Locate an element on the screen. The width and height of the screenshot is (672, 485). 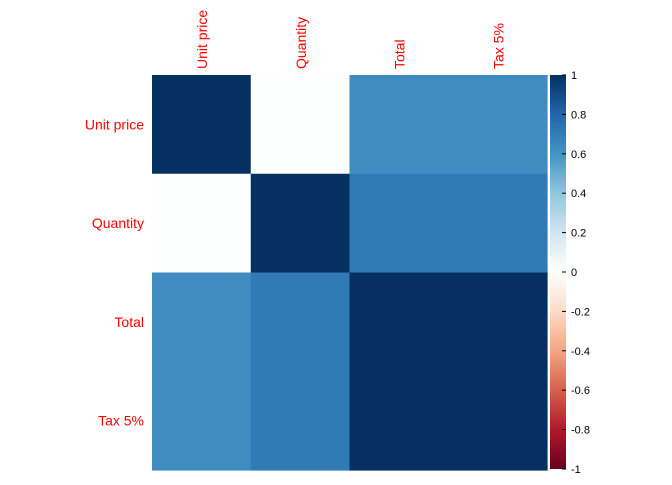
row-label: Total is located at coordinates (129, 322).